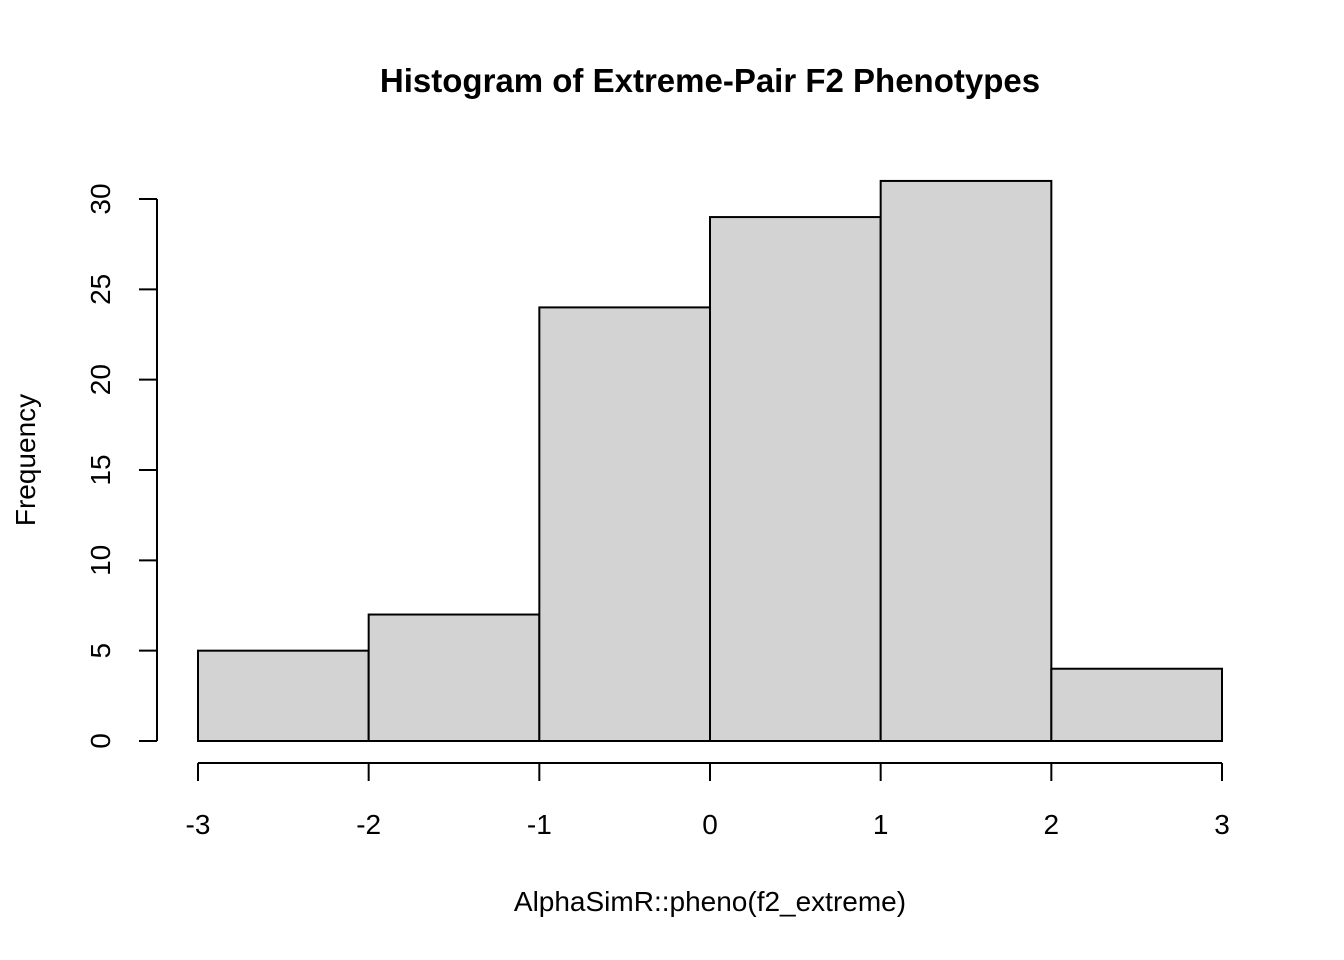  What do you see at coordinates (539, 824) in the screenshot?
I see `x-tick-label: -1` at bounding box center [539, 824].